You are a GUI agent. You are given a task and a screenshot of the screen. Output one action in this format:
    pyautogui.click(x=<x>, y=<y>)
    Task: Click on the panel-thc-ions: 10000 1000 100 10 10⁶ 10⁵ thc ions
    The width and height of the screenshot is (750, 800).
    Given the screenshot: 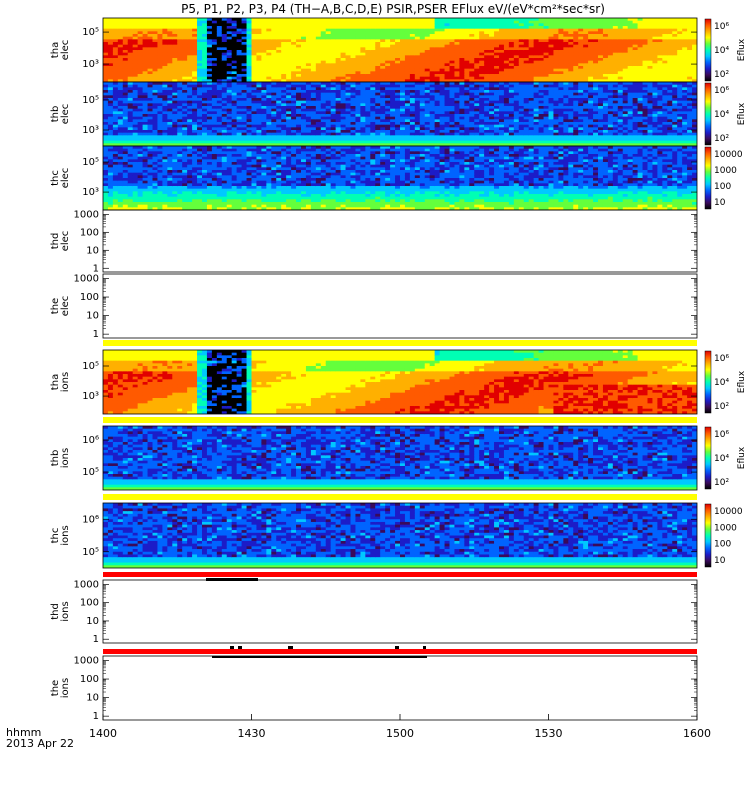 What is the action you would take?
    pyautogui.click(x=396, y=535)
    